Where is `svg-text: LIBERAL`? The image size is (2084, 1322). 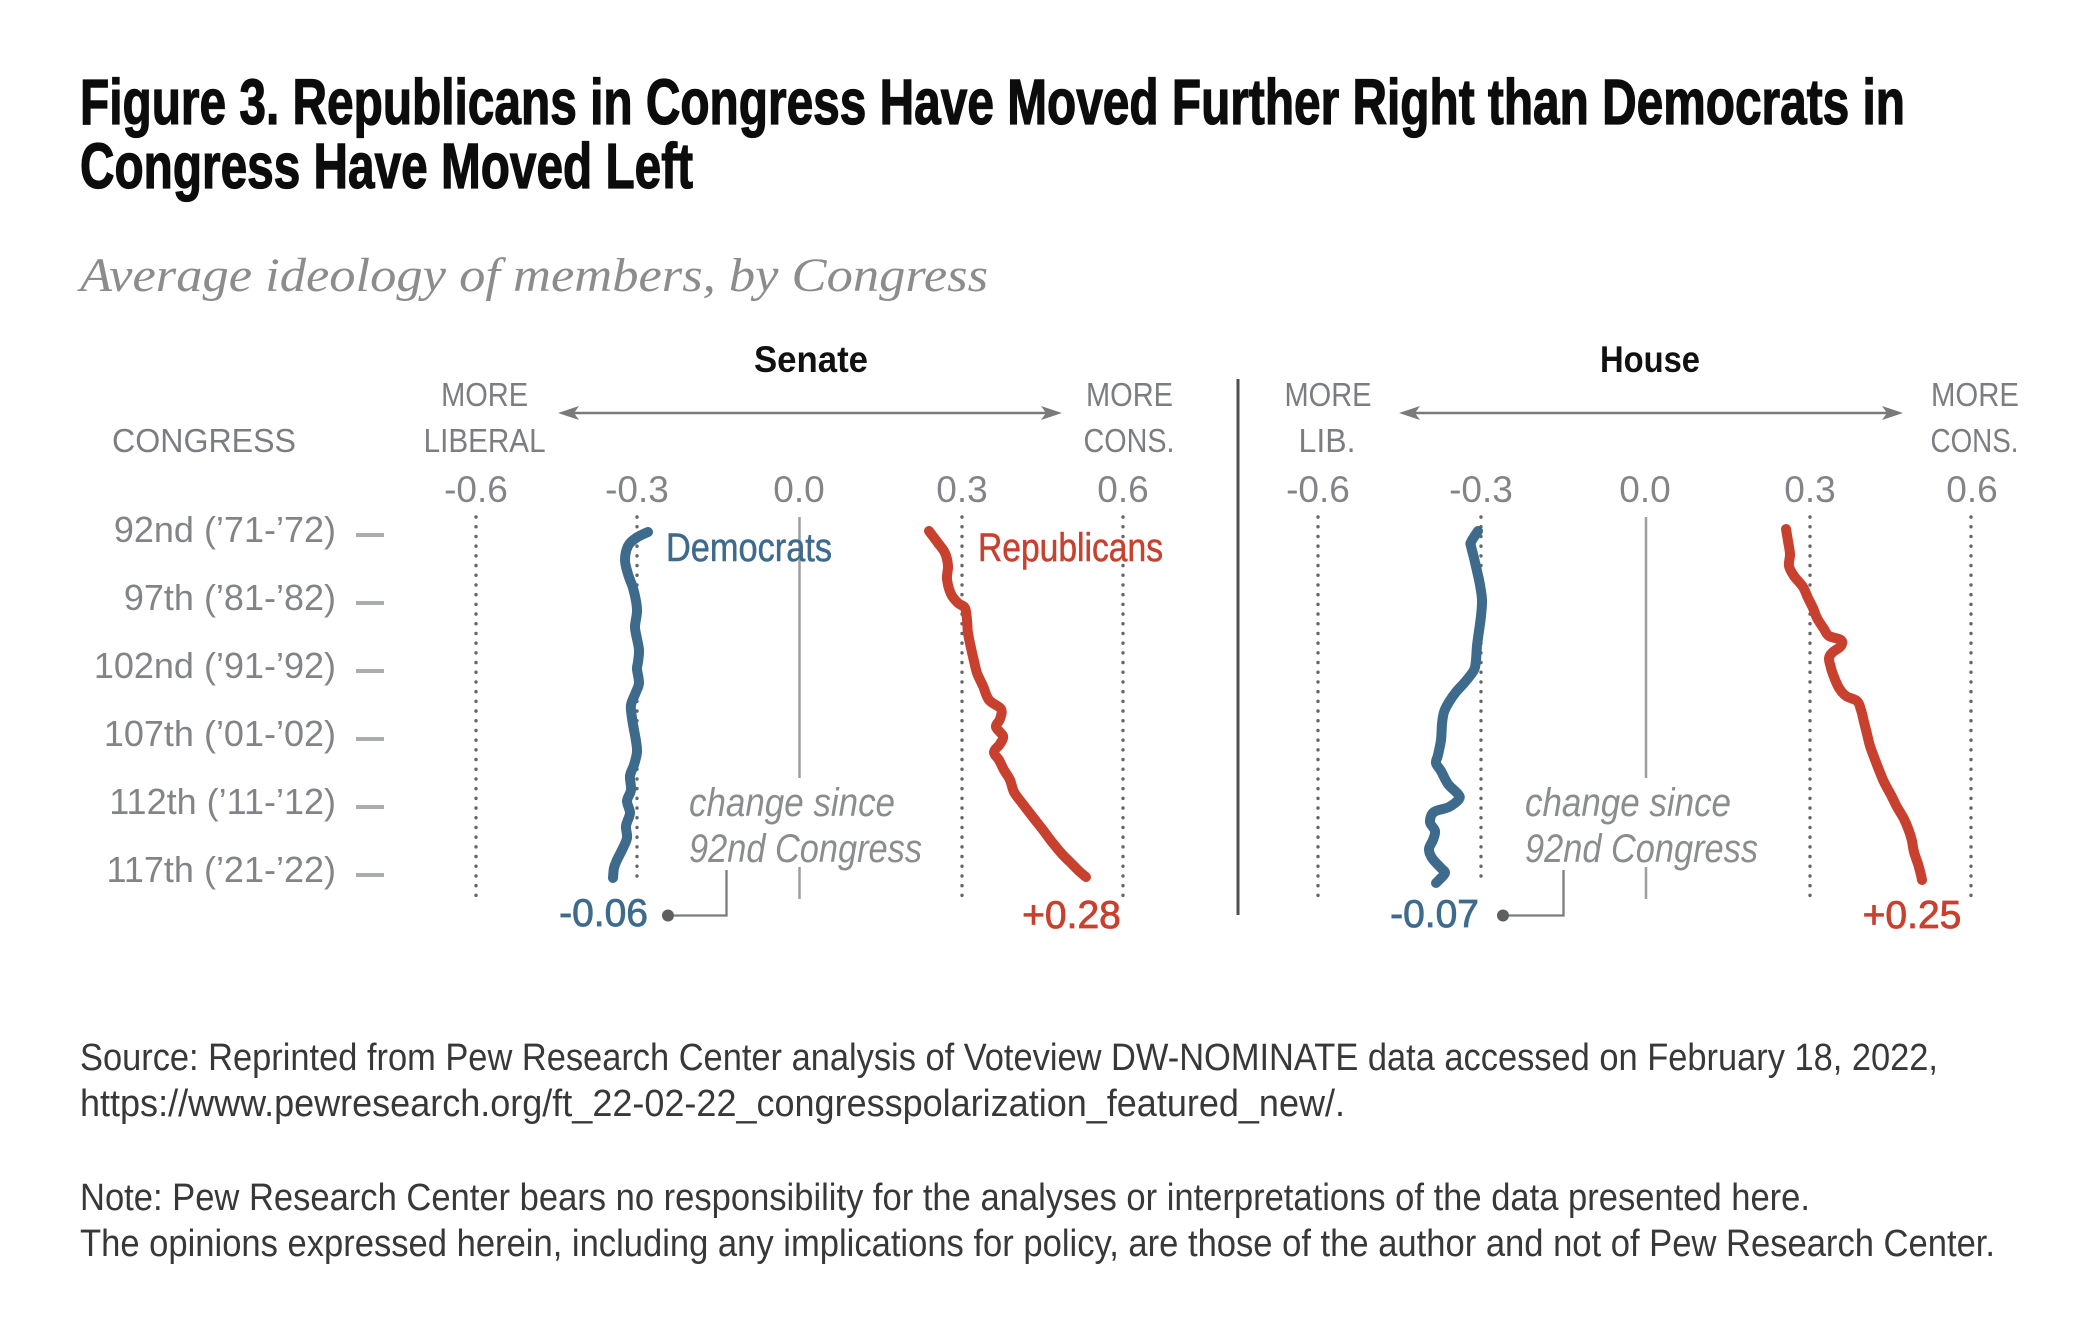
svg-text: LIBERAL is located at coordinates (485, 440).